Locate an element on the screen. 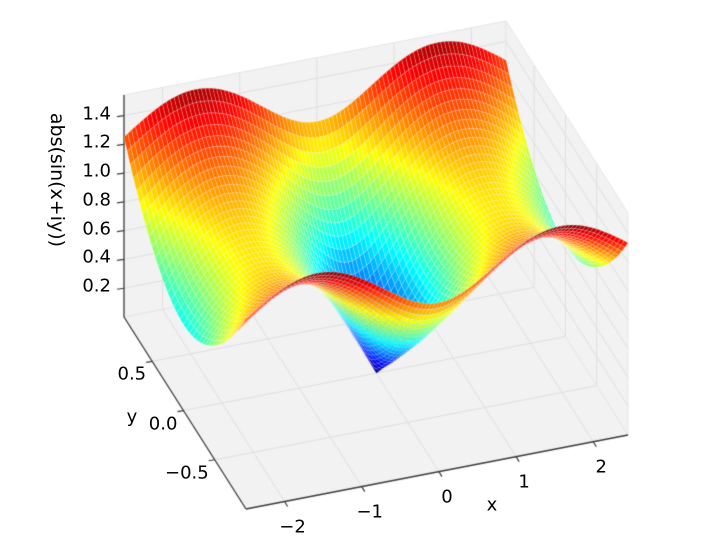 Image resolution: width=720 pixels, height=540 pixels. z-tick-label: 1.4 is located at coordinates (96, 114).